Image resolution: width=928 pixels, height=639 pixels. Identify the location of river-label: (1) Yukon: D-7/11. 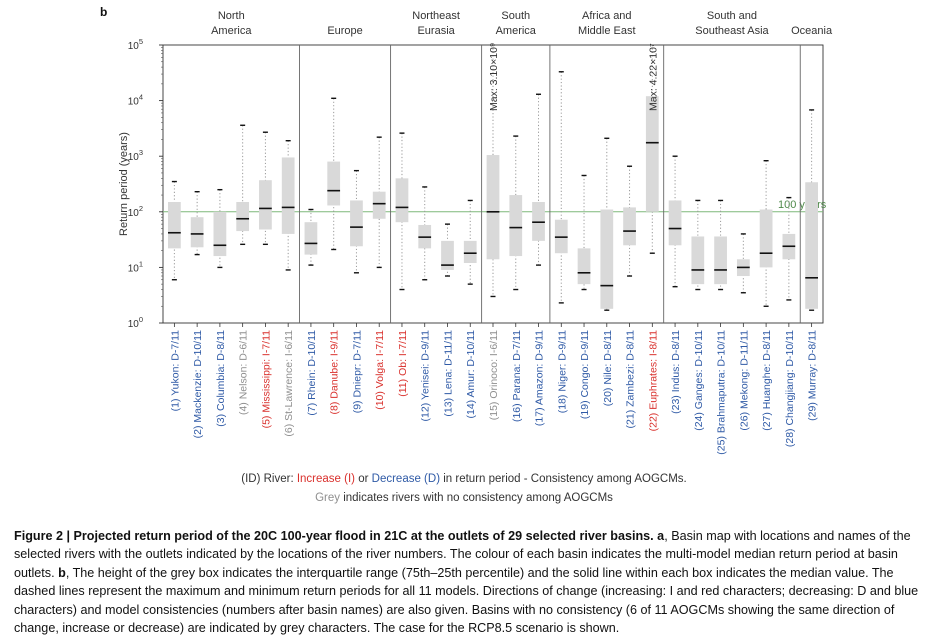
(175, 370).